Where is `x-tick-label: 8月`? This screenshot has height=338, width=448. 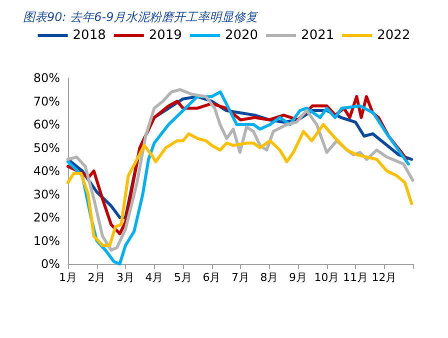 x-tick-label: 8月 is located at coordinates (269, 277).